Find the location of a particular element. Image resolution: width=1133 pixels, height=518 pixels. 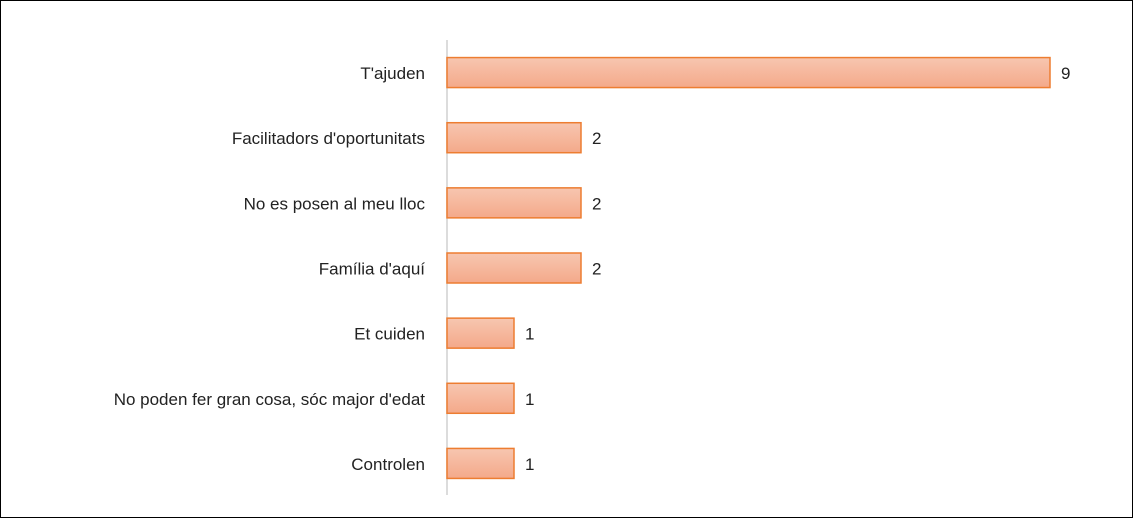

category-label: Família d'aquí is located at coordinates (372, 268).